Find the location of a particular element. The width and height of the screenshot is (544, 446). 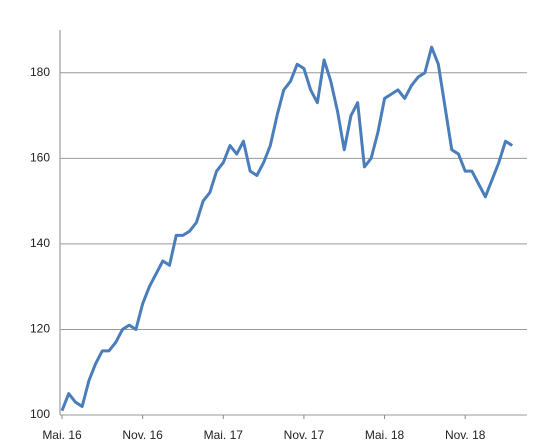

x-tick-label: Nov. 17 is located at coordinates (304, 435).